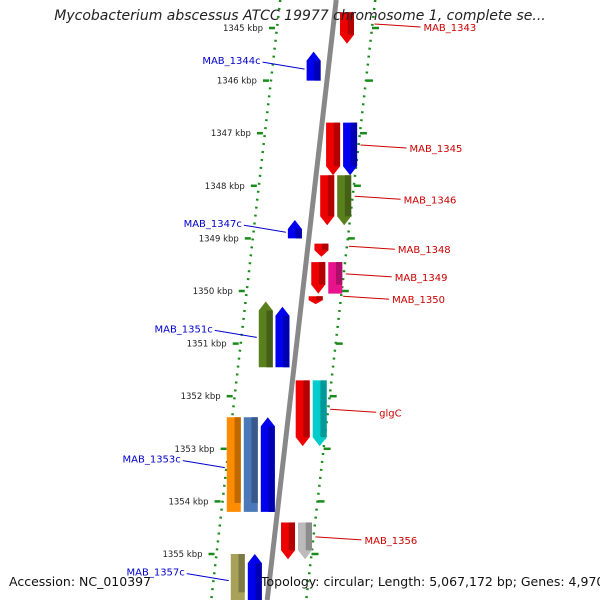 The height and width of the screenshot is (600, 600). What do you see at coordinates (418, 300) in the screenshot?
I see `gene-mab_1350-label: MAB_1350` at bounding box center [418, 300].